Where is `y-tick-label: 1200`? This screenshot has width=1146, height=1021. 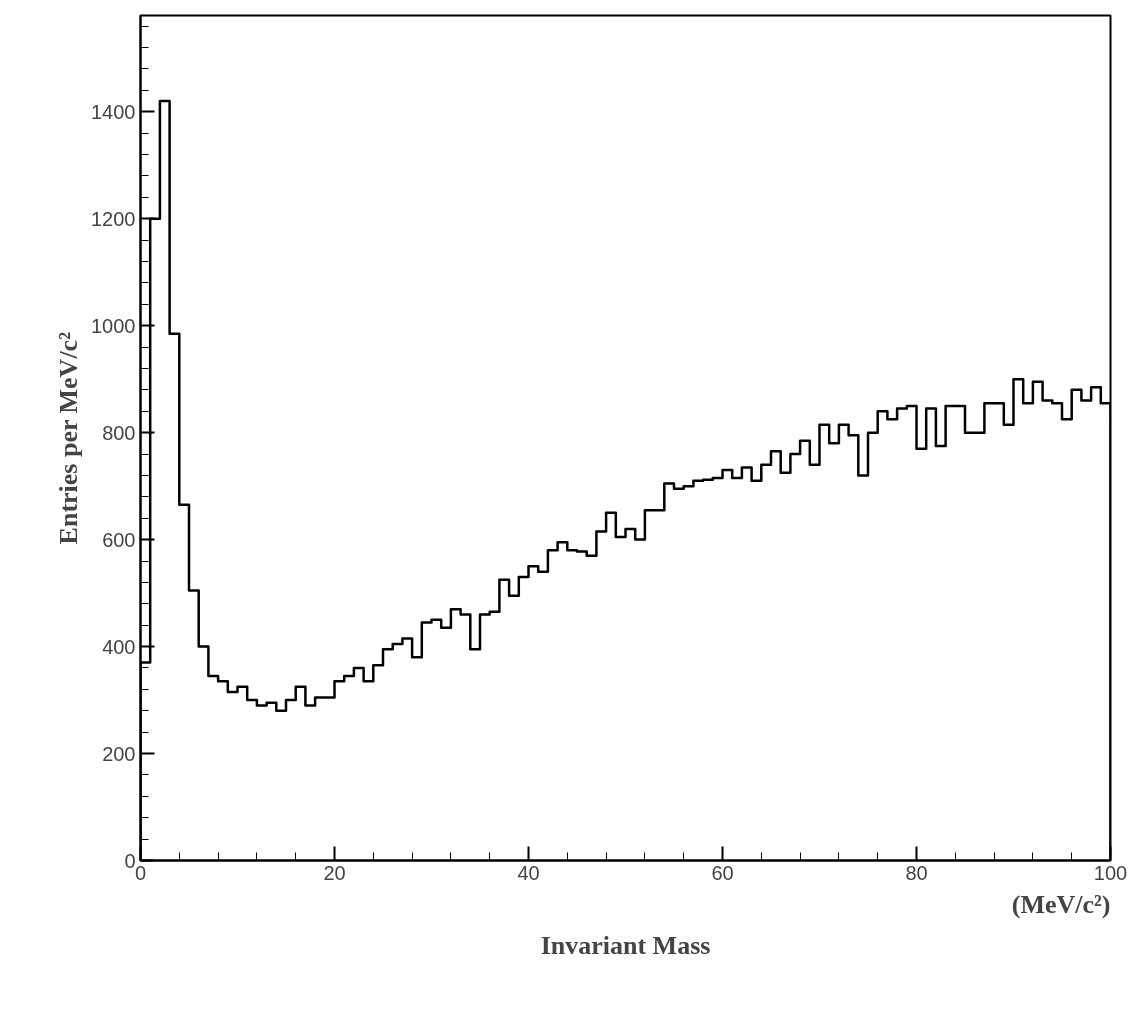 y-tick-label: 1200 is located at coordinates (113, 218).